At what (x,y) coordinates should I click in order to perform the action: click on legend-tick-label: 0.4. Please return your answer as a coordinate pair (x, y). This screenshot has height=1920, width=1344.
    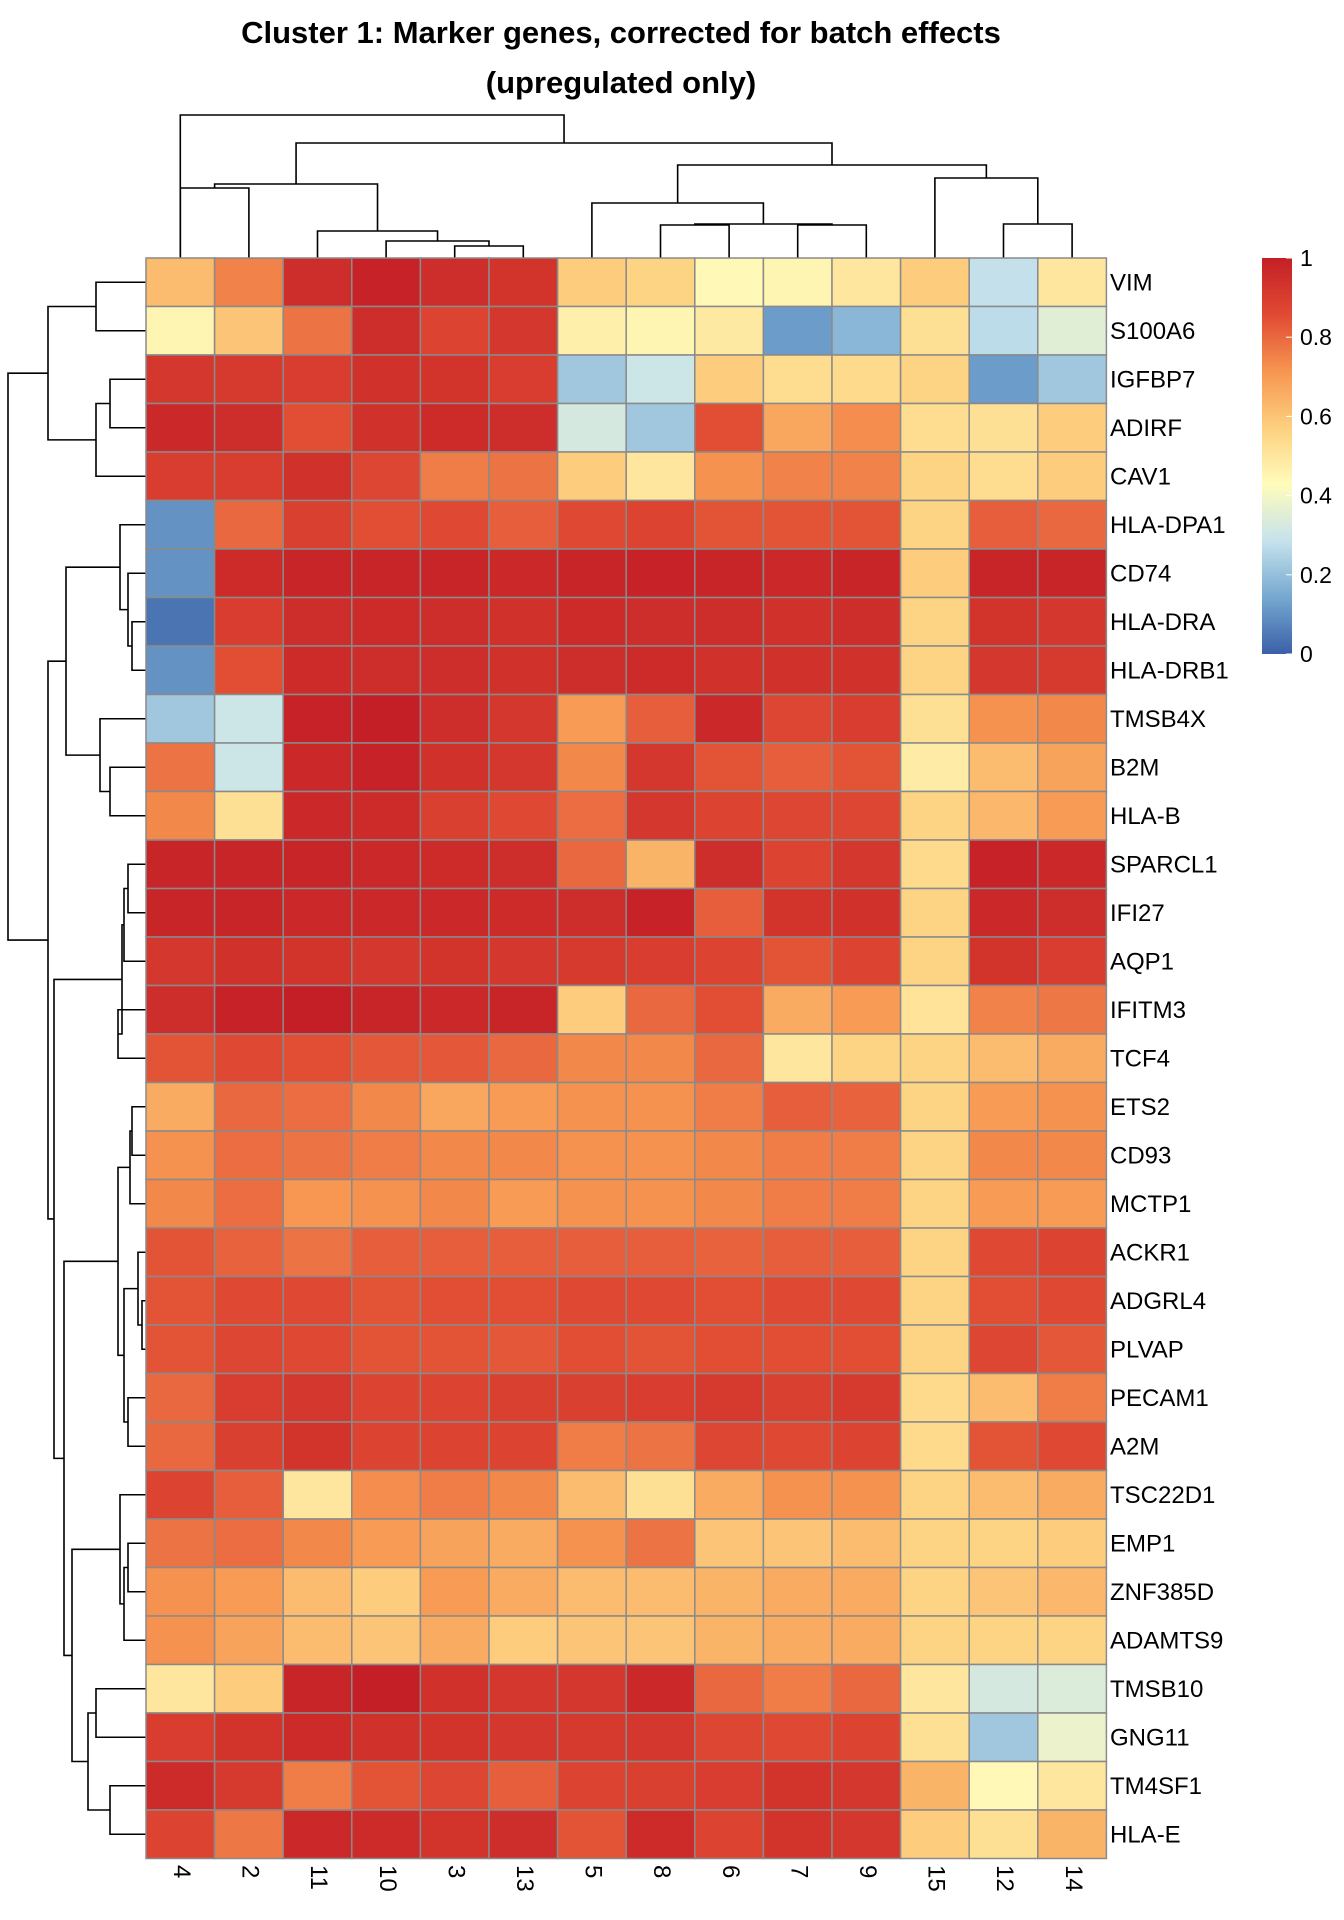
    Looking at the image, I should click on (1316, 496).